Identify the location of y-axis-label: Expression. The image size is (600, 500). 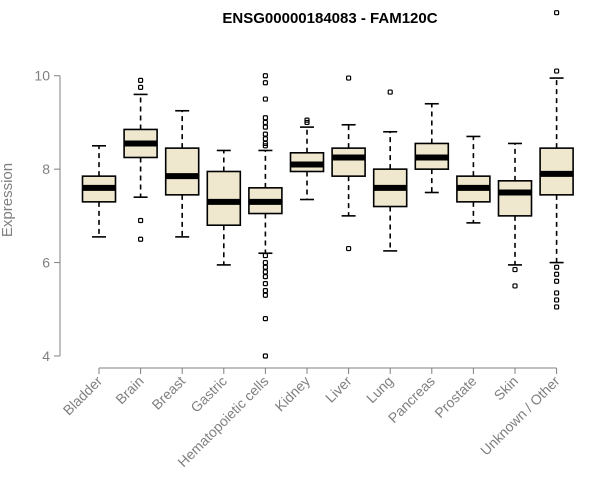
(8, 200).